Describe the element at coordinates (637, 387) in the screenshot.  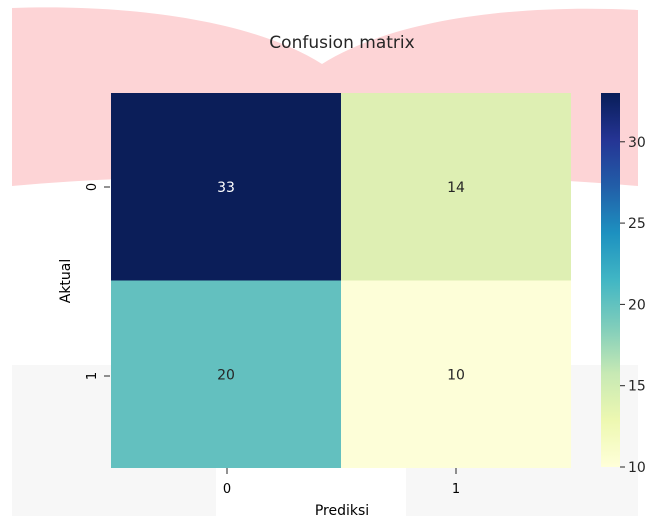
I see `colorbar-tick-label-1: 15` at that location.